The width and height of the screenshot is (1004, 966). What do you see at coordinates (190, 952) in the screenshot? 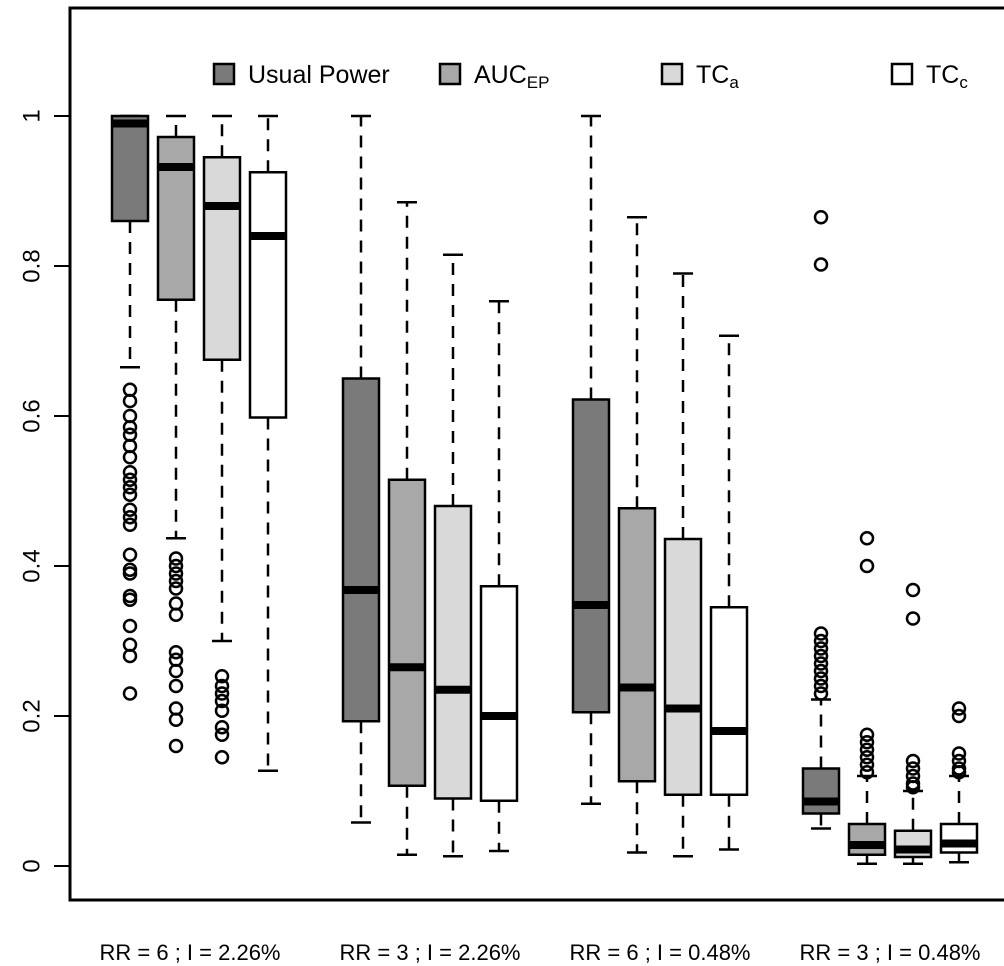
I see `x-category-label: RR = 6 ; I = 2.26%` at bounding box center [190, 952].